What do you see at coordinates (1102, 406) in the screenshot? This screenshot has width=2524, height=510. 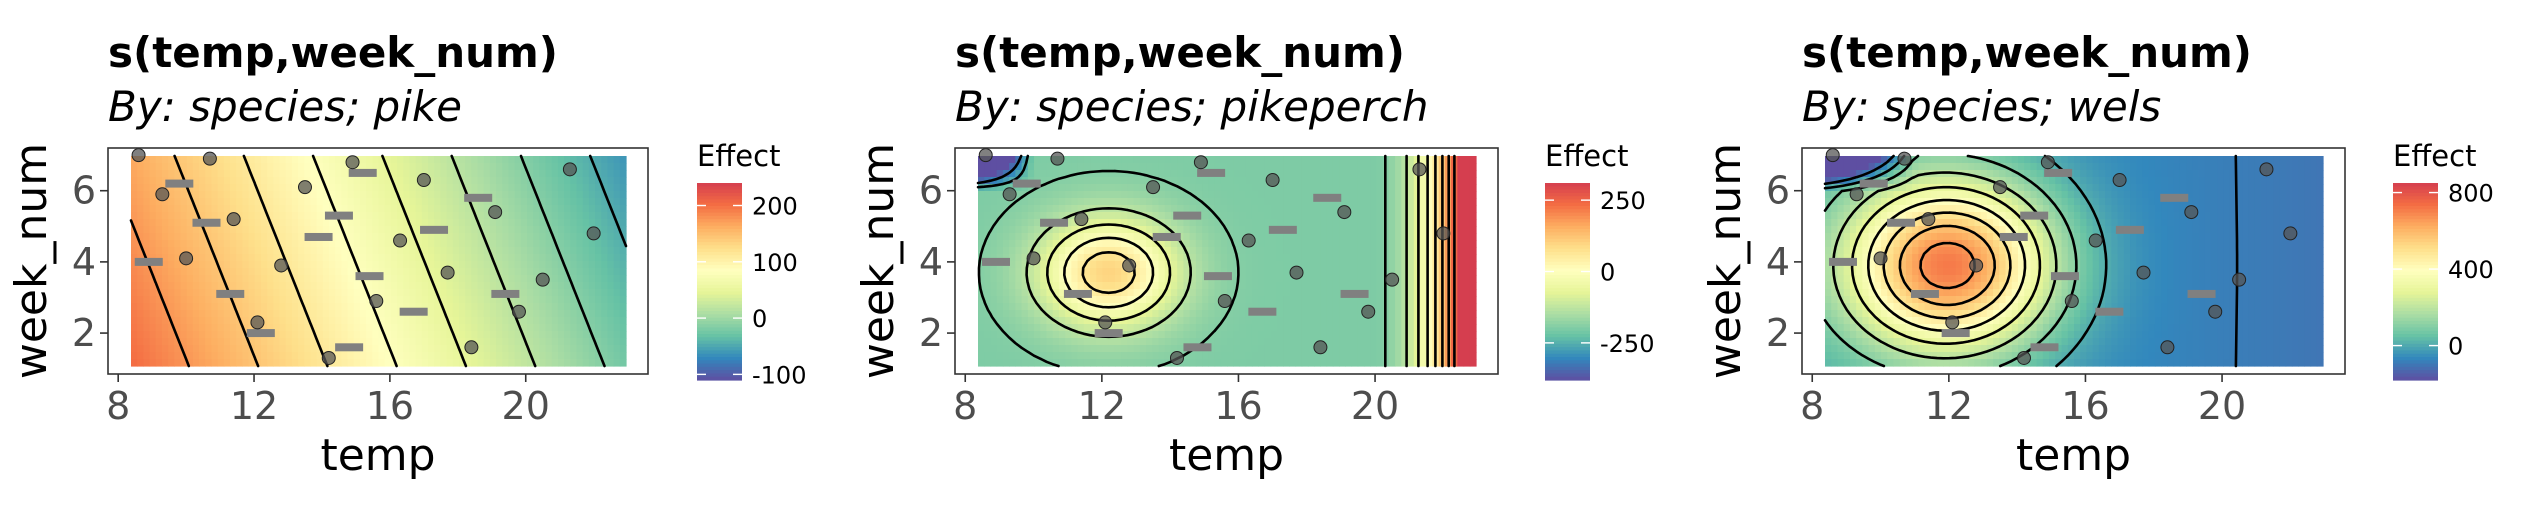 I see `x-tick-label: 12` at bounding box center [1102, 406].